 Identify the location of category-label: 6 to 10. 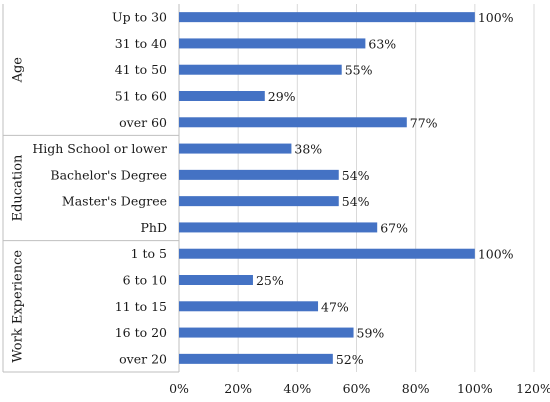
(145, 280).